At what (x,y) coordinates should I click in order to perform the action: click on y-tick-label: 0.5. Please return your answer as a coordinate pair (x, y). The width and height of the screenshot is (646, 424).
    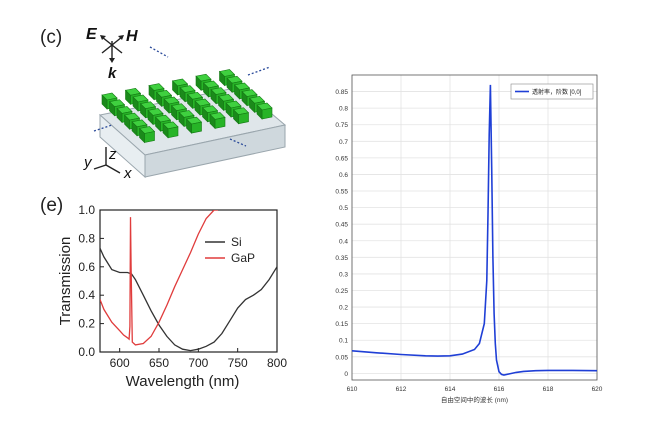
    Looking at the image, I should click on (343, 208).